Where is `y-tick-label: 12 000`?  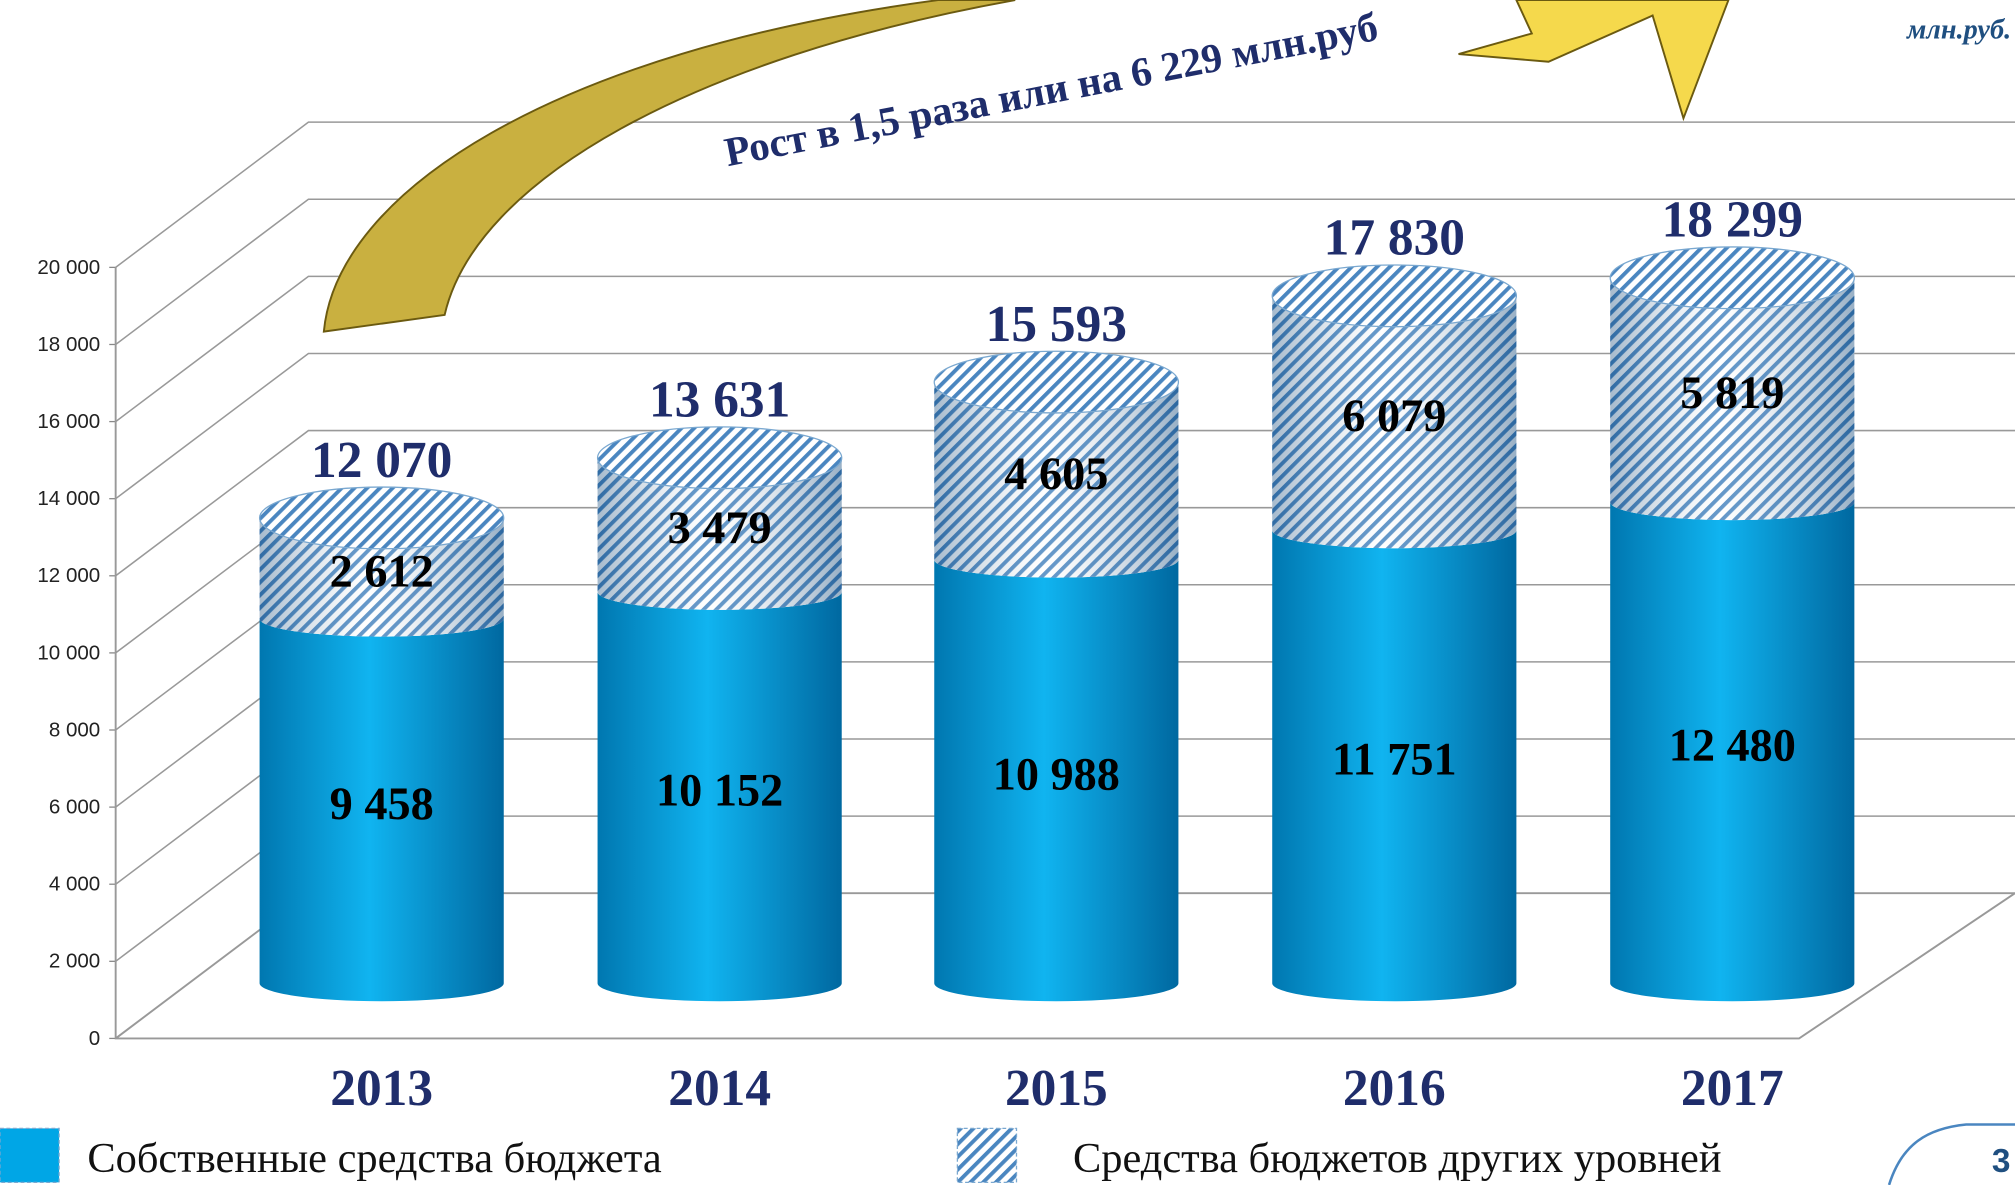
y-tick-label: 12 000 is located at coordinates (68, 575).